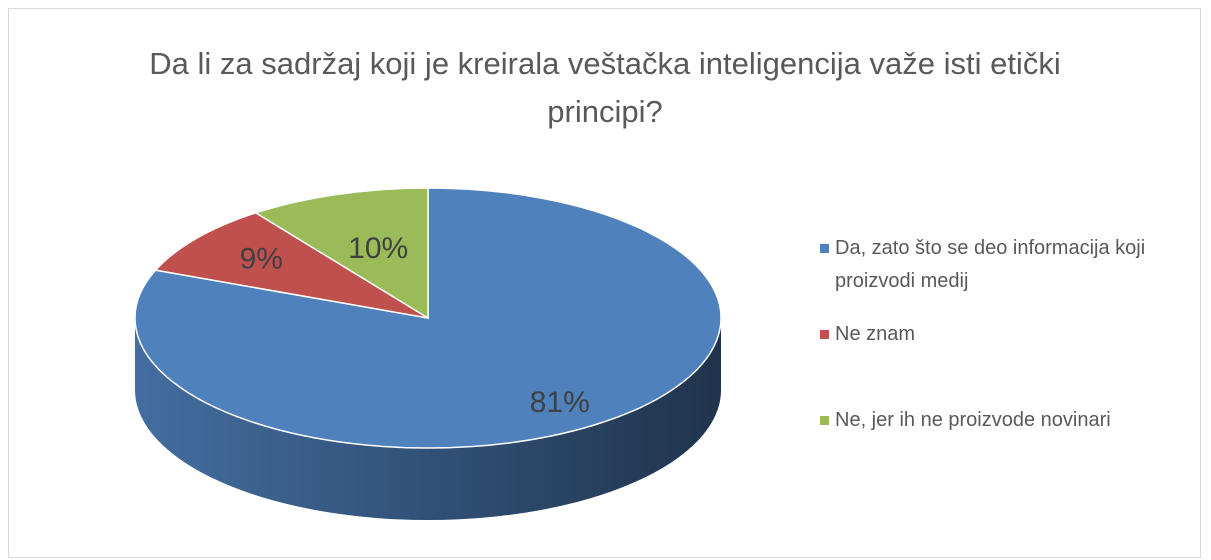 The height and width of the screenshot is (560, 1211). I want to click on data-label: 81%, so click(560, 402).